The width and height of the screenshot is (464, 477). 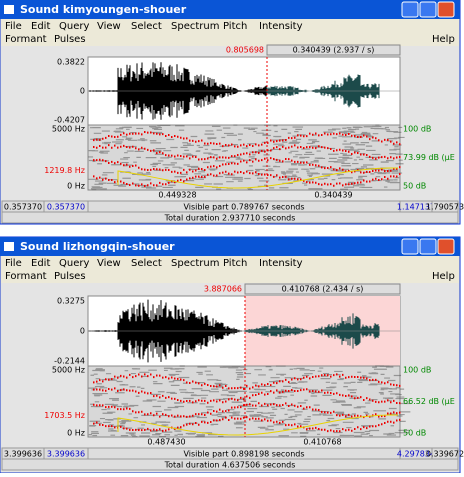 What do you see at coordinates (243, 454) in the screenshot?
I see `time-cell-label: Visible part 0.898198 seconds` at bounding box center [243, 454].